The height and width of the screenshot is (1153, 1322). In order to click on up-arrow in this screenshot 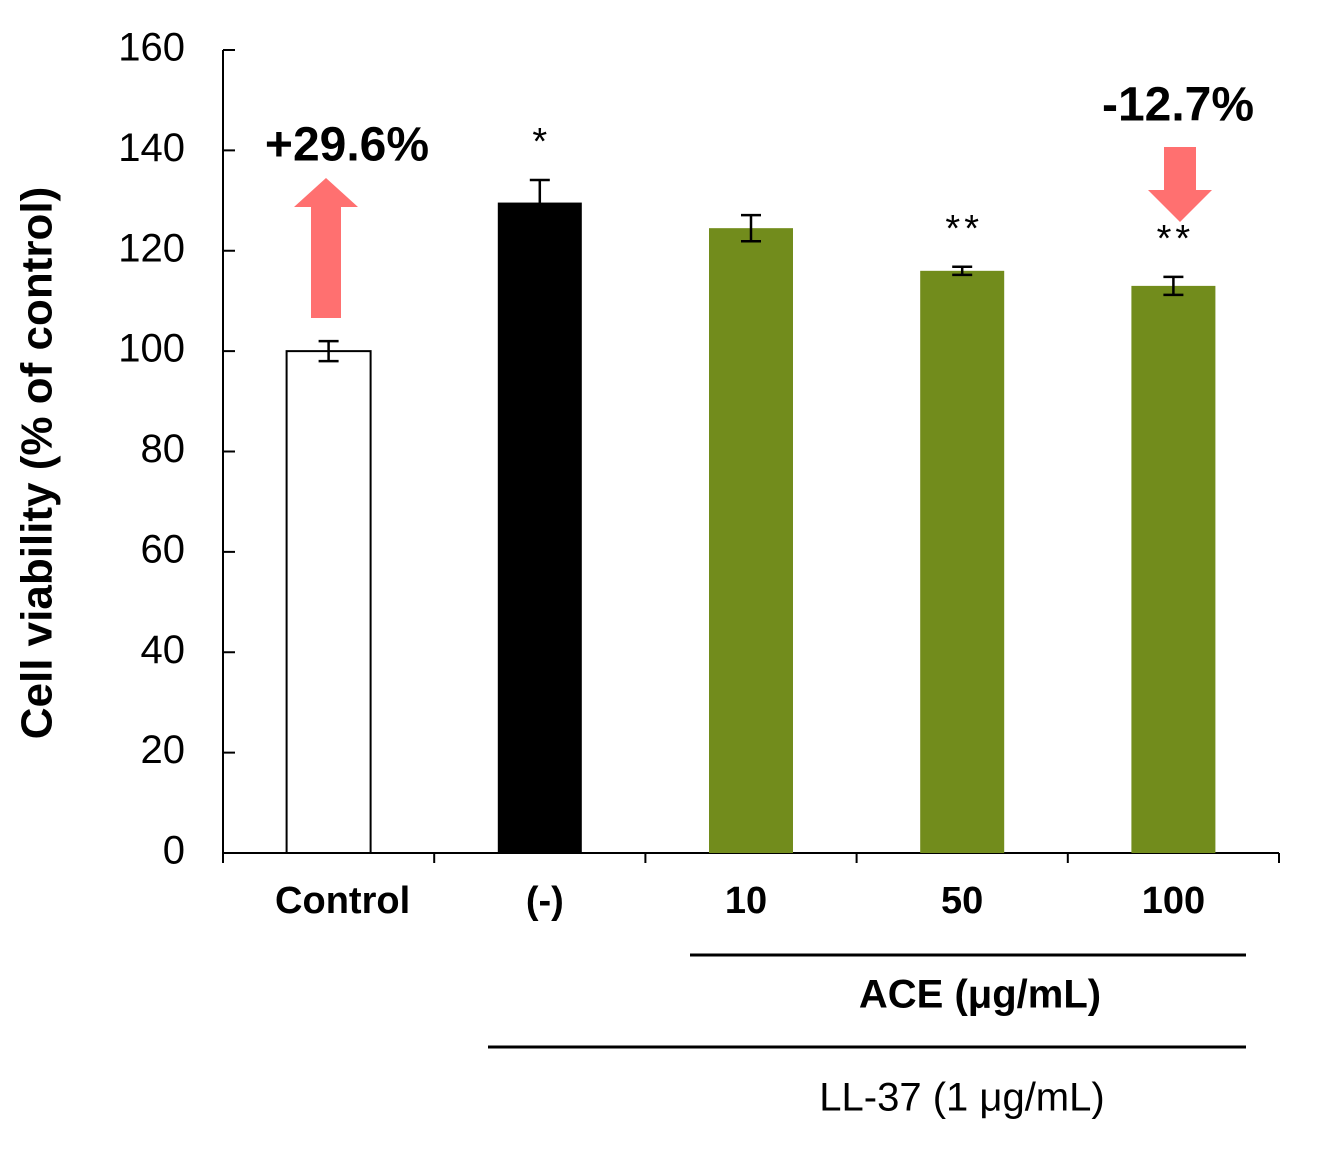, I will do `click(326, 248)`.